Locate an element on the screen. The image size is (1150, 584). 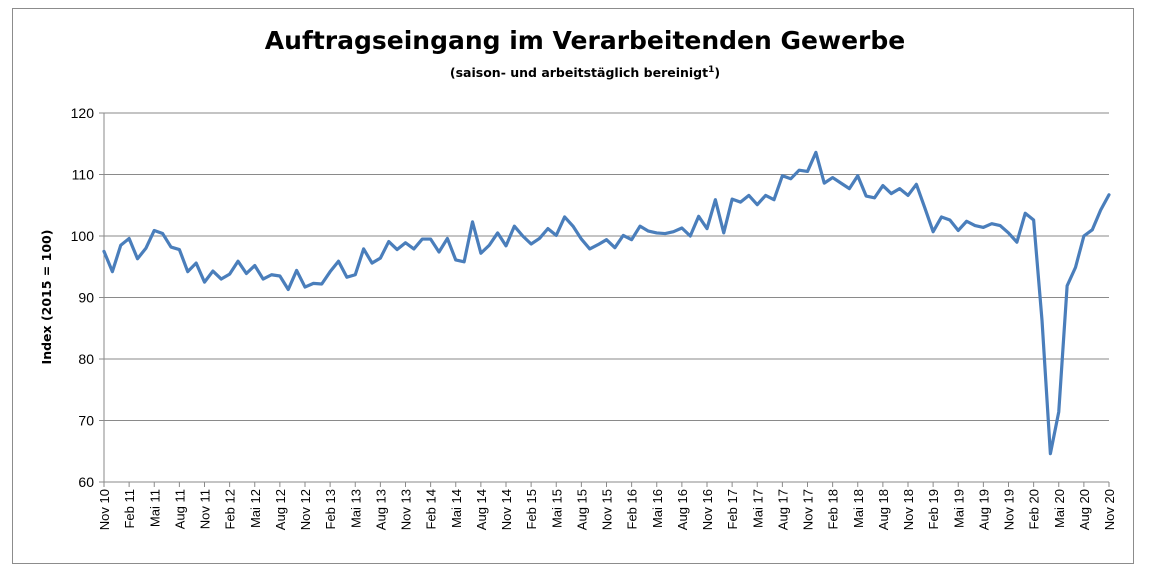
x-tick-label: Mai 18 is located at coordinates (858, 508).